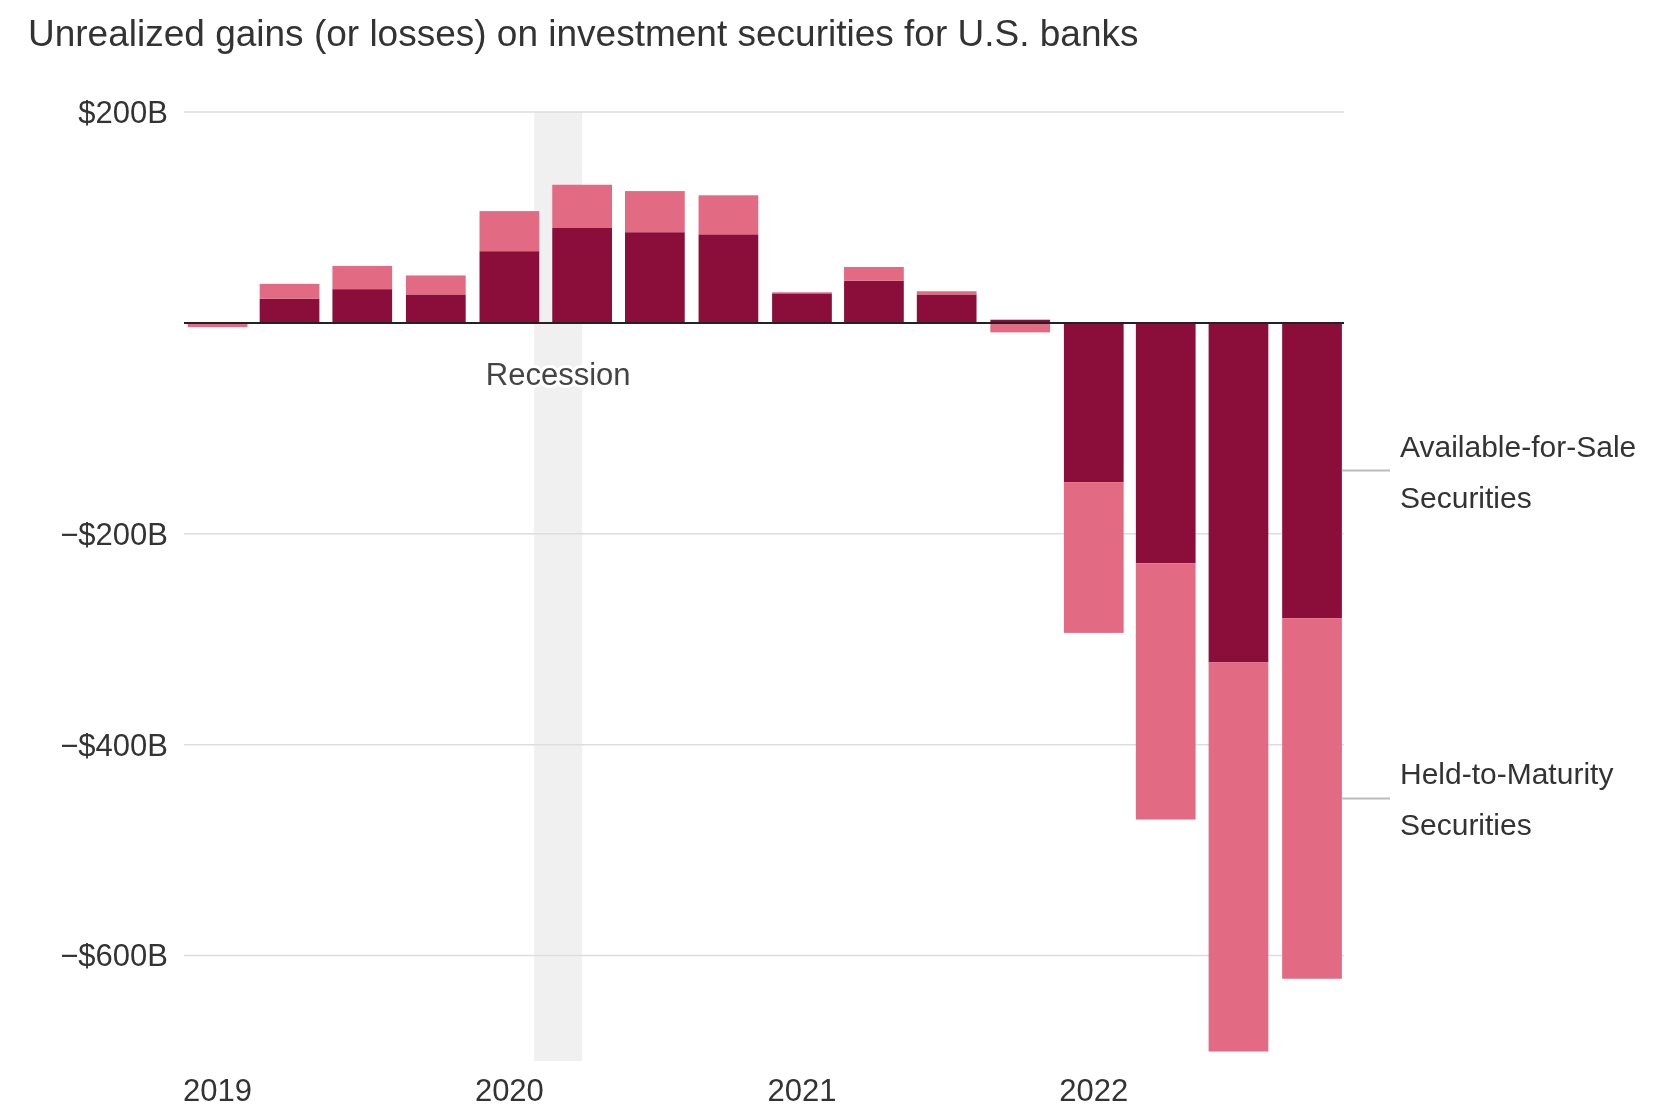 The height and width of the screenshot is (1112, 1676). Describe the element at coordinates (1507, 799) in the screenshot. I see `series-label: Held-to-Maturity Securities` at that location.